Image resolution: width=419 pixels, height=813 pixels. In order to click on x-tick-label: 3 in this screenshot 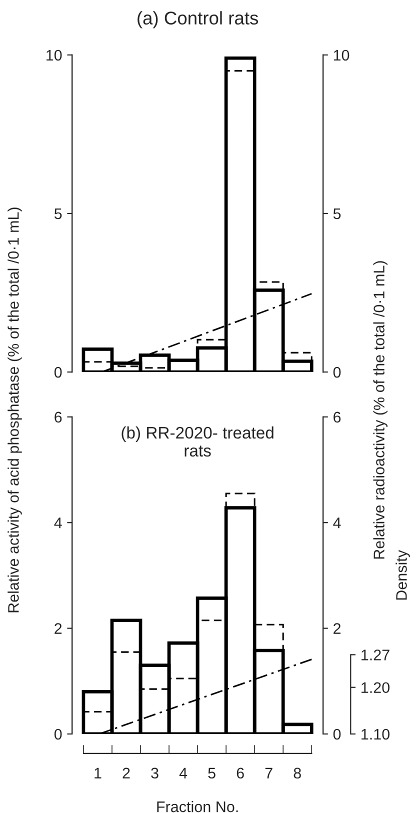, I will do `click(154, 773)`.